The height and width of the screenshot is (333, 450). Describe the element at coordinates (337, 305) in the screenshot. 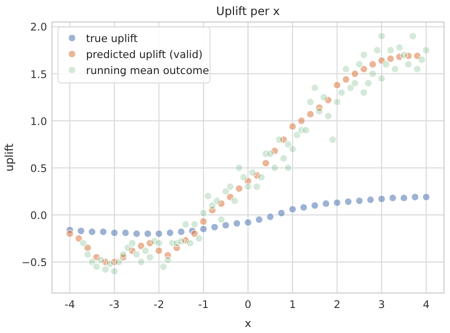

I see `x-tick-label: 2` at that location.